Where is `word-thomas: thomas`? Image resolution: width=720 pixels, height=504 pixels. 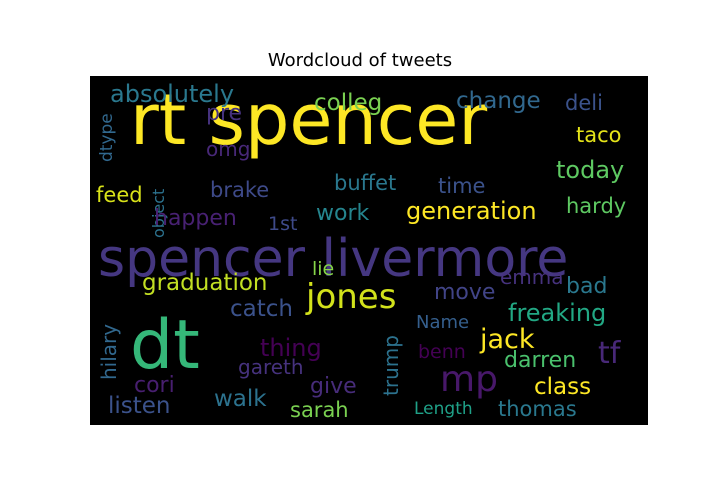
word-thomas: thomas is located at coordinates (537, 409).